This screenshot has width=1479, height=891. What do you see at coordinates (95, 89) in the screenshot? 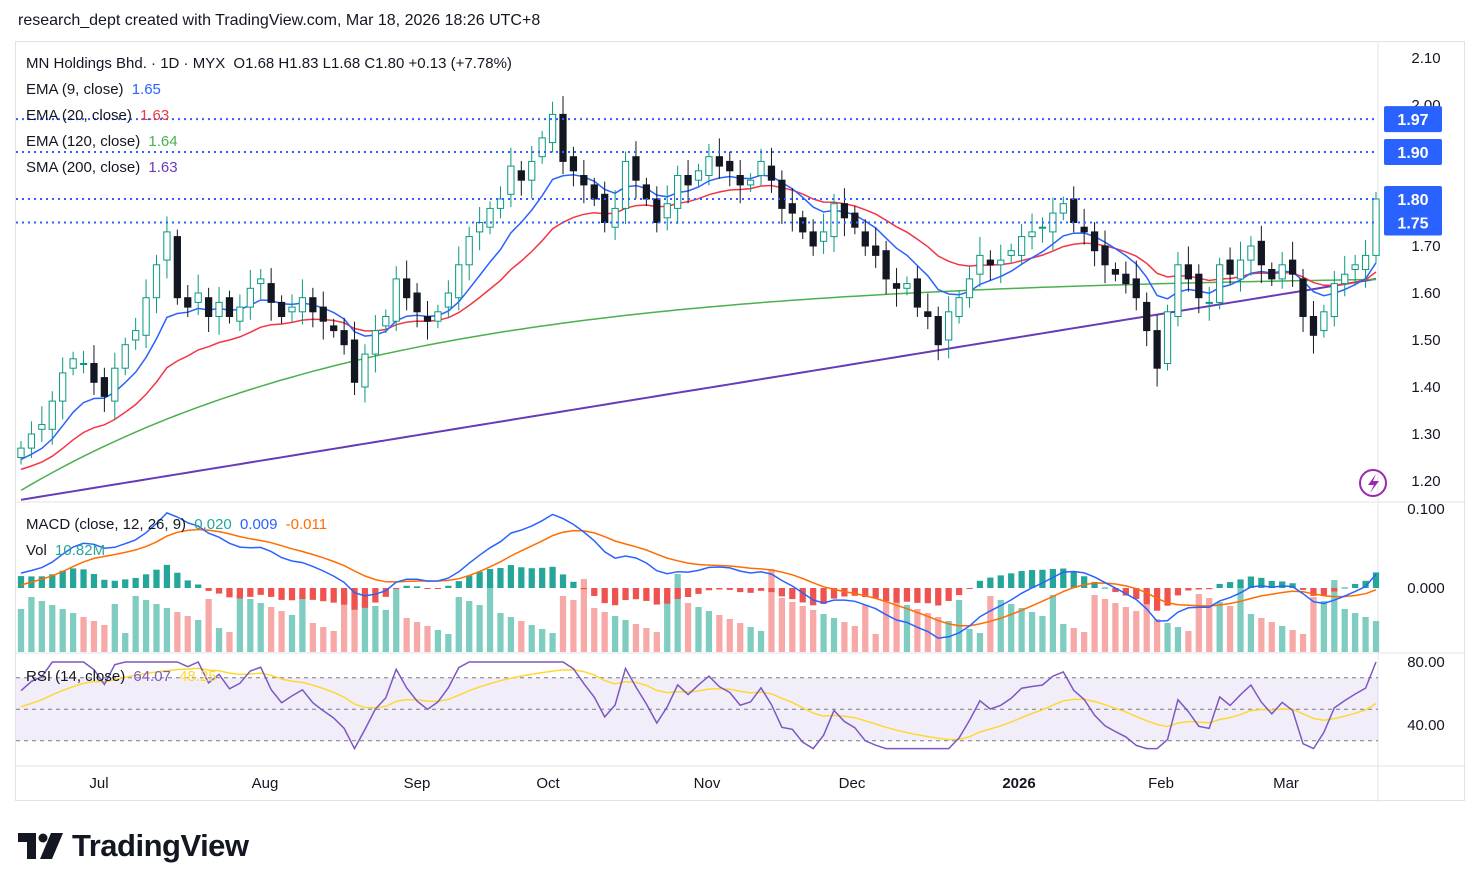
I see `ema9-legend: EMA (9, close) 1.65` at bounding box center [95, 89].